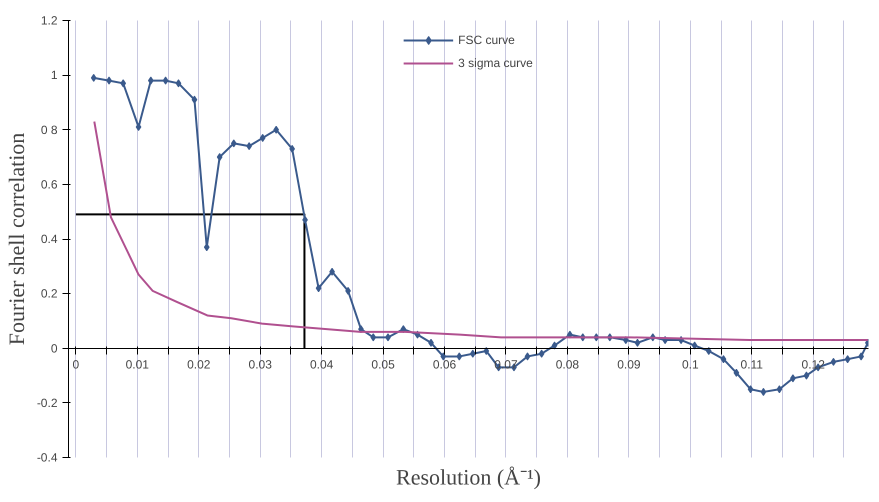  Describe the element at coordinates (260, 364) in the screenshot. I see `x-tick-label: 0.03` at that location.